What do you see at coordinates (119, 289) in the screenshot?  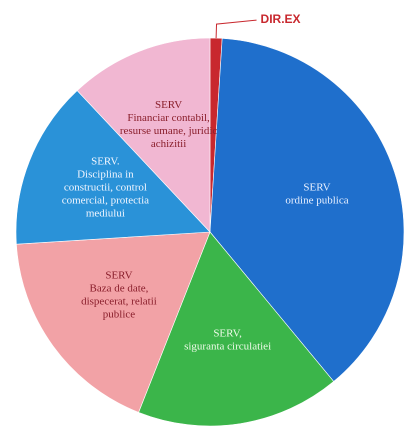 I see `label-line: Baza de date,` at bounding box center [119, 289].